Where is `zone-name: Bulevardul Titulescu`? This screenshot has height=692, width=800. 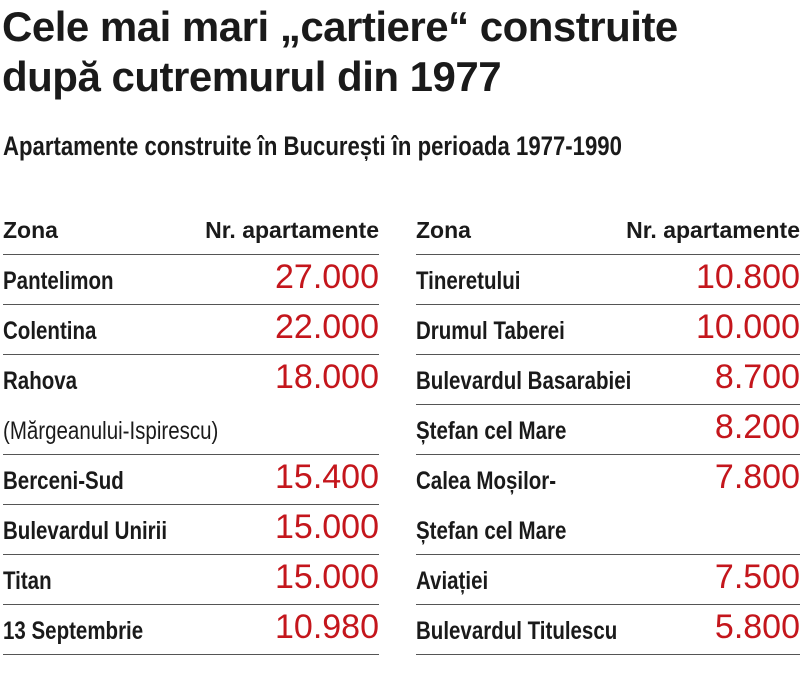
zone-name: Bulevardul Titulescu is located at coordinates (517, 631).